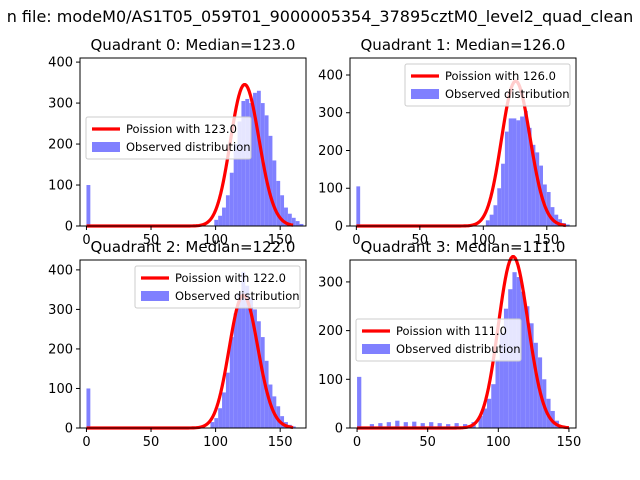  Describe the element at coordinates (487, 85) in the screenshot. I see `legend: Poission with 126.0 Observed distribution` at that location.